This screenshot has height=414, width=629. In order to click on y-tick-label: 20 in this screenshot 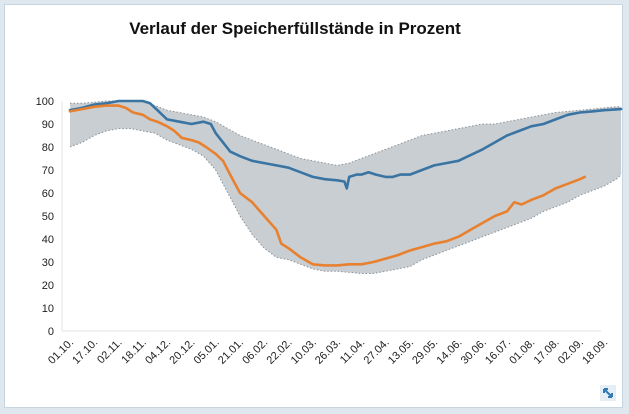, I will do `click(48, 286)`.